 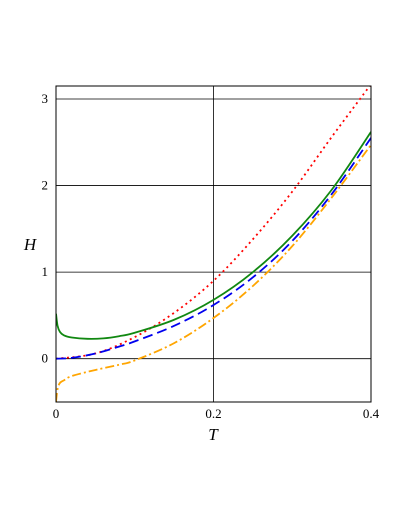 What do you see at coordinates (45, 228) in the screenshot?
I see `y-tick-labels: 0 1 2 3` at bounding box center [45, 228].